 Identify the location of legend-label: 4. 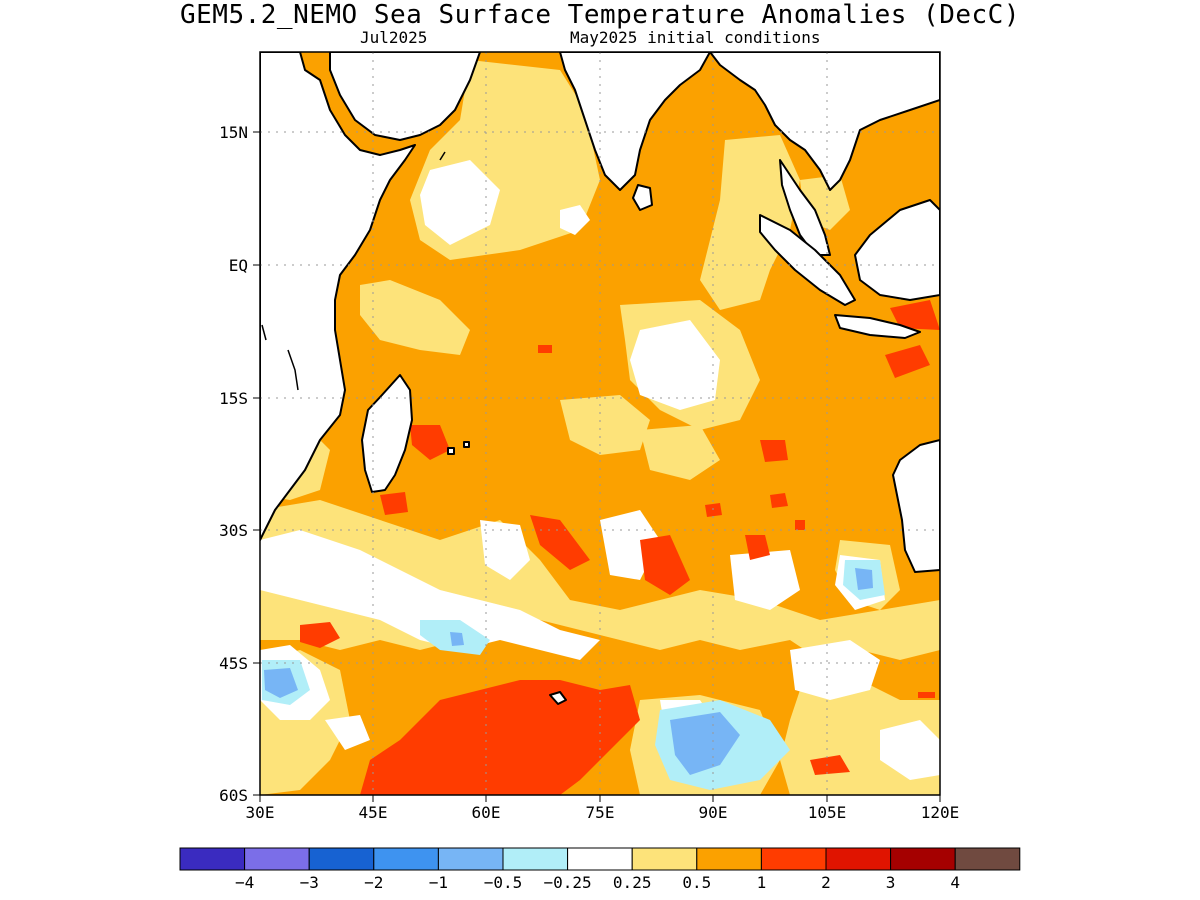
(955, 882).